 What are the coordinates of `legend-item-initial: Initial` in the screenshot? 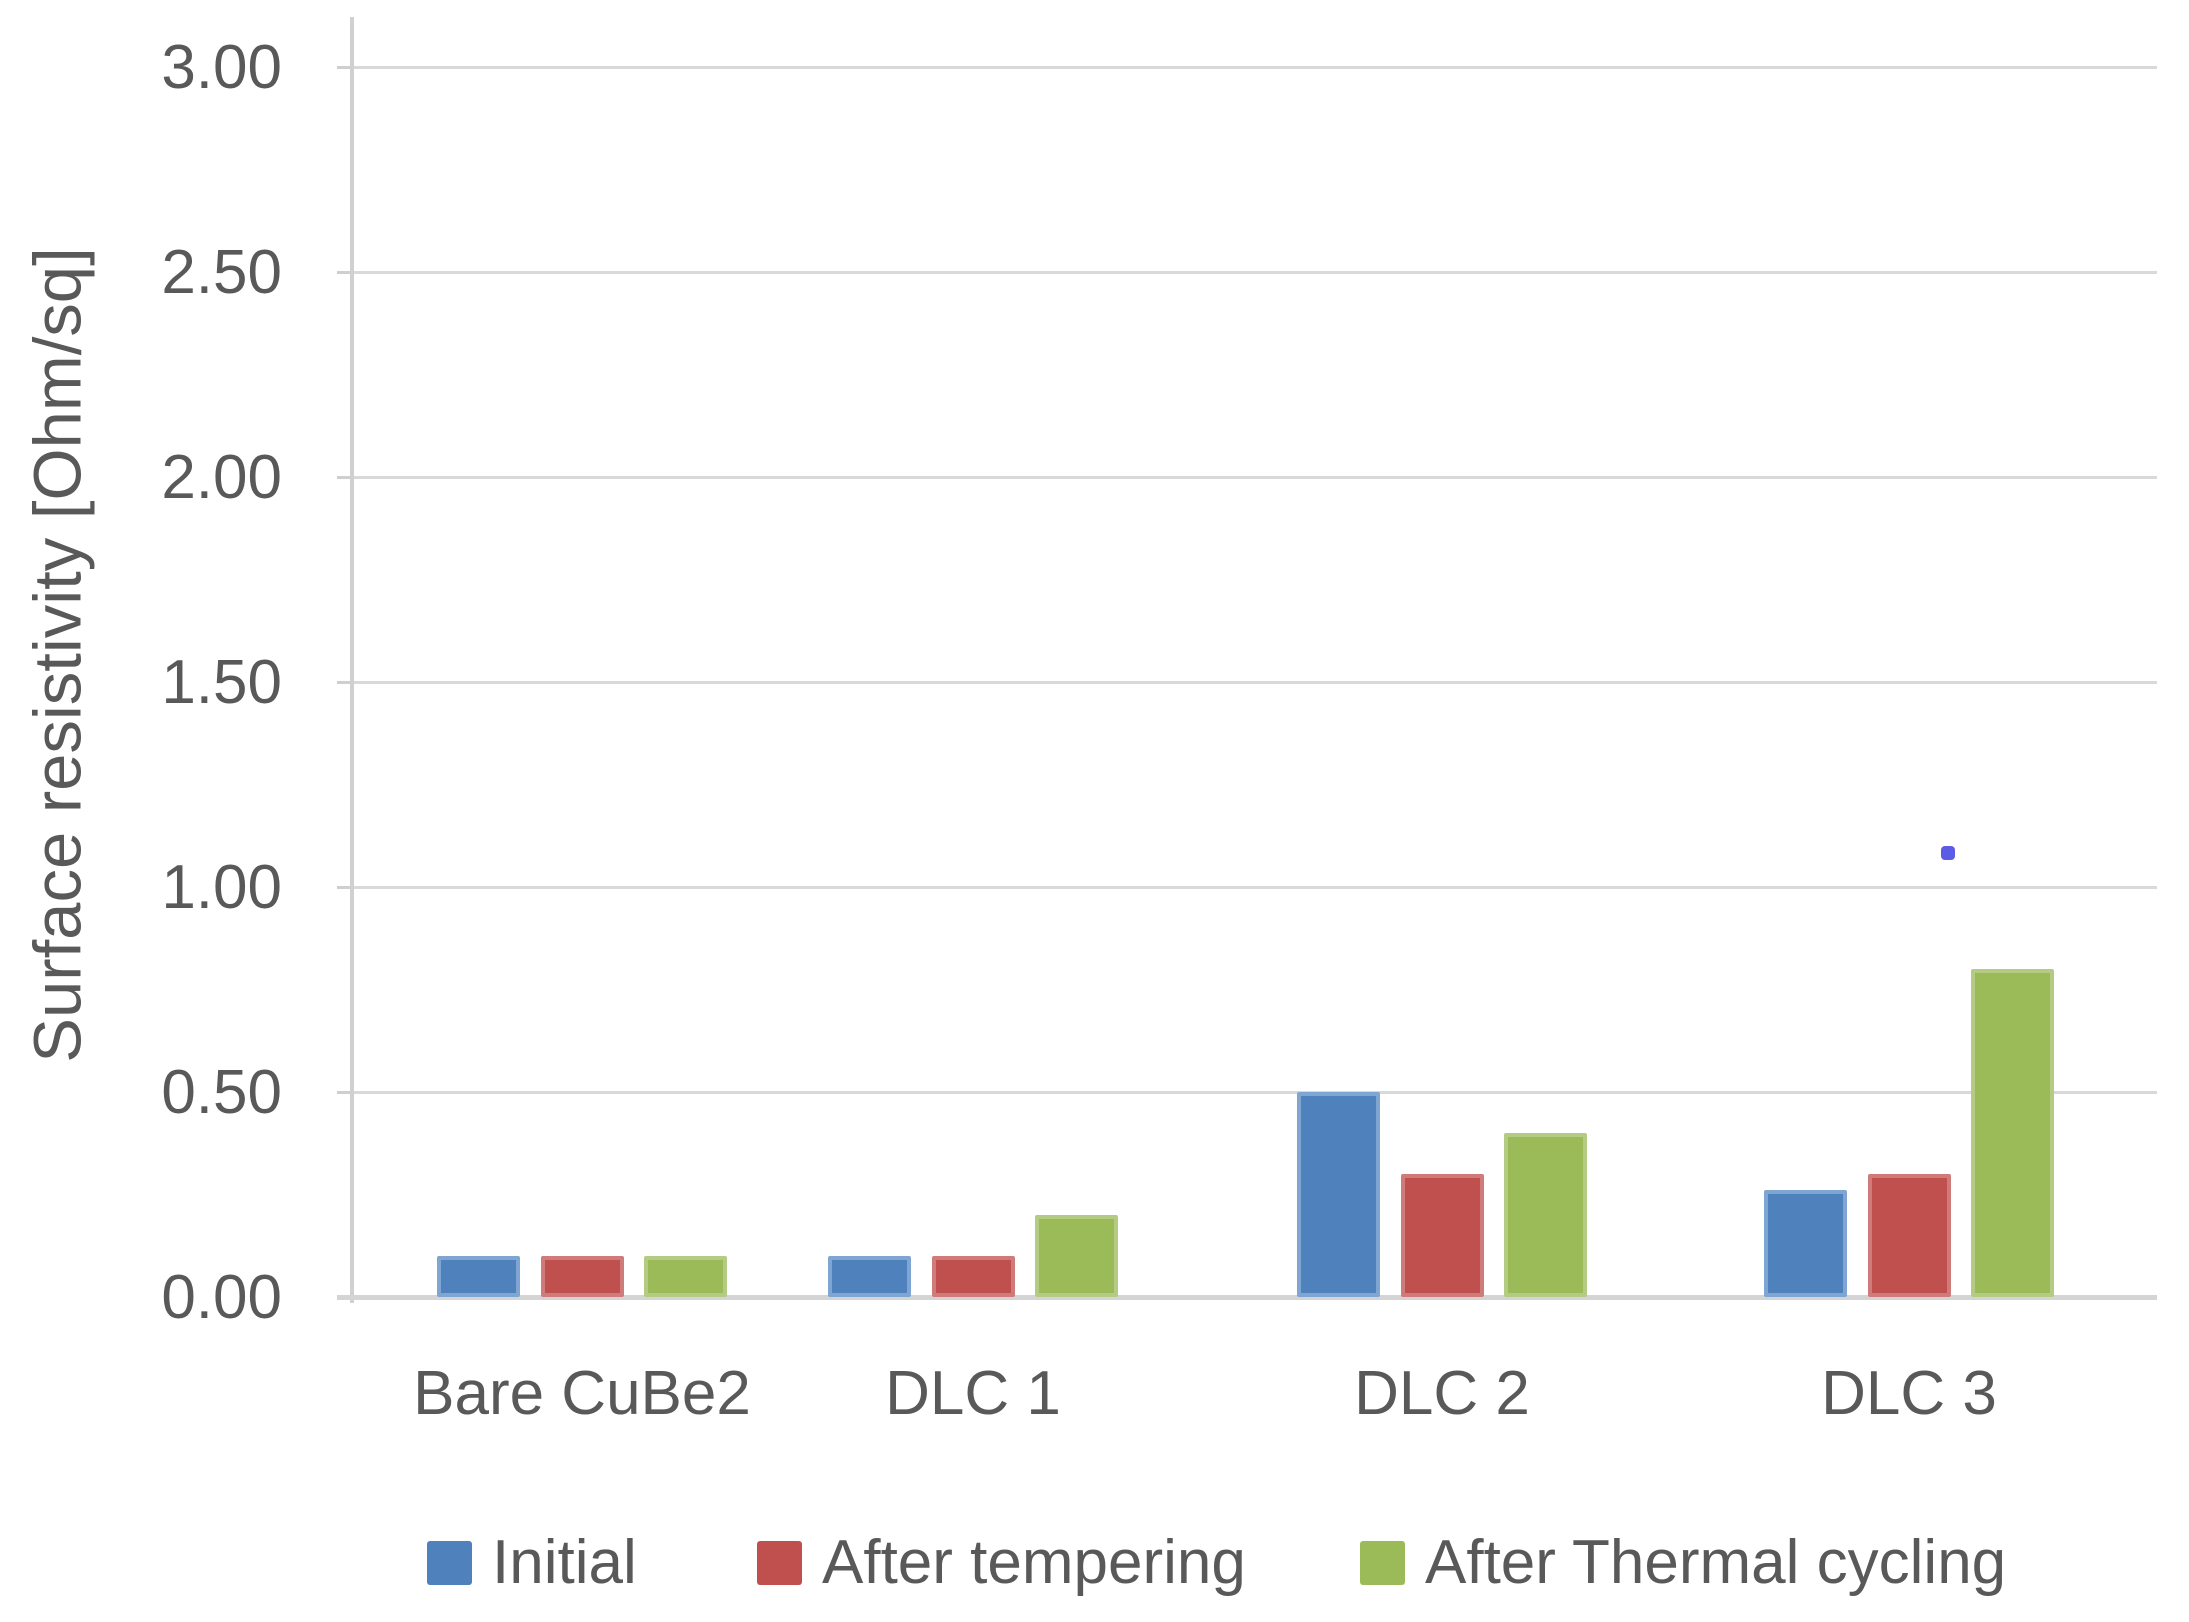 It's located at (532, 1563).